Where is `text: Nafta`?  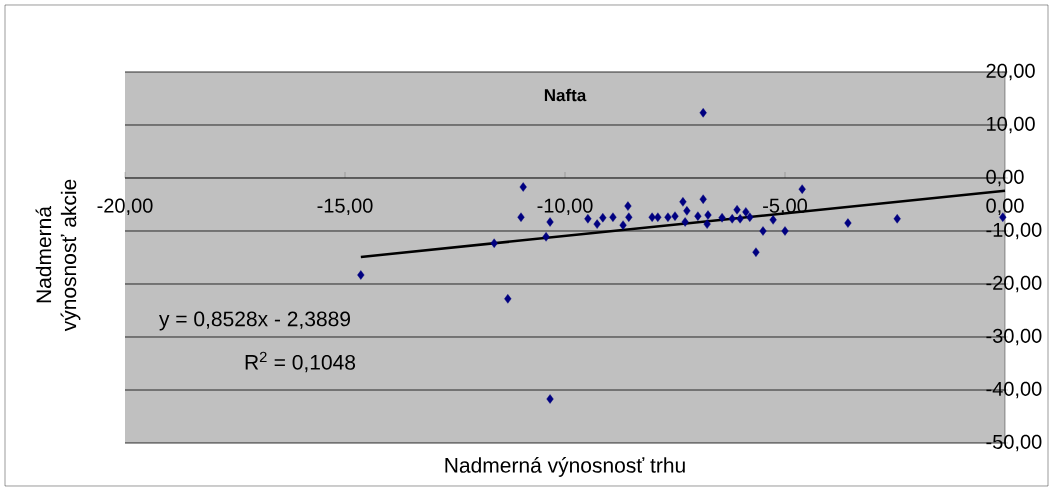
text: Nafta is located at coordinates (565, 95).